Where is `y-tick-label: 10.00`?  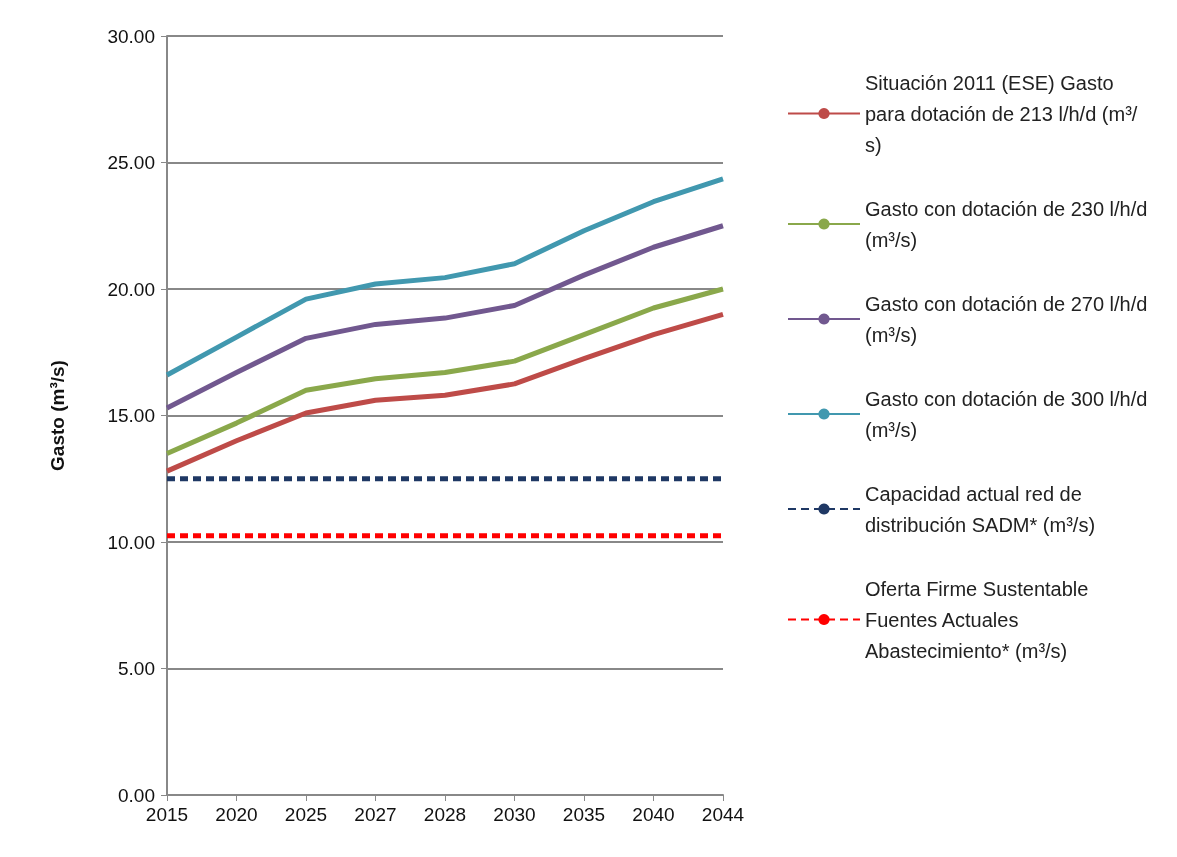
y-tick-label: 10.00 is located at coordinates (131, 542).